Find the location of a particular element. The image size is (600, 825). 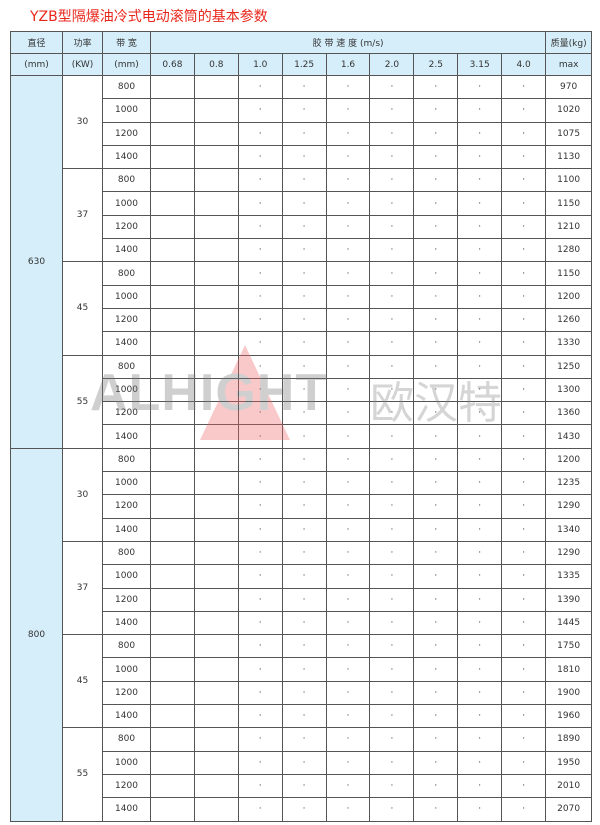

mass-cell: 1890 is located at coordinates (569, 739).